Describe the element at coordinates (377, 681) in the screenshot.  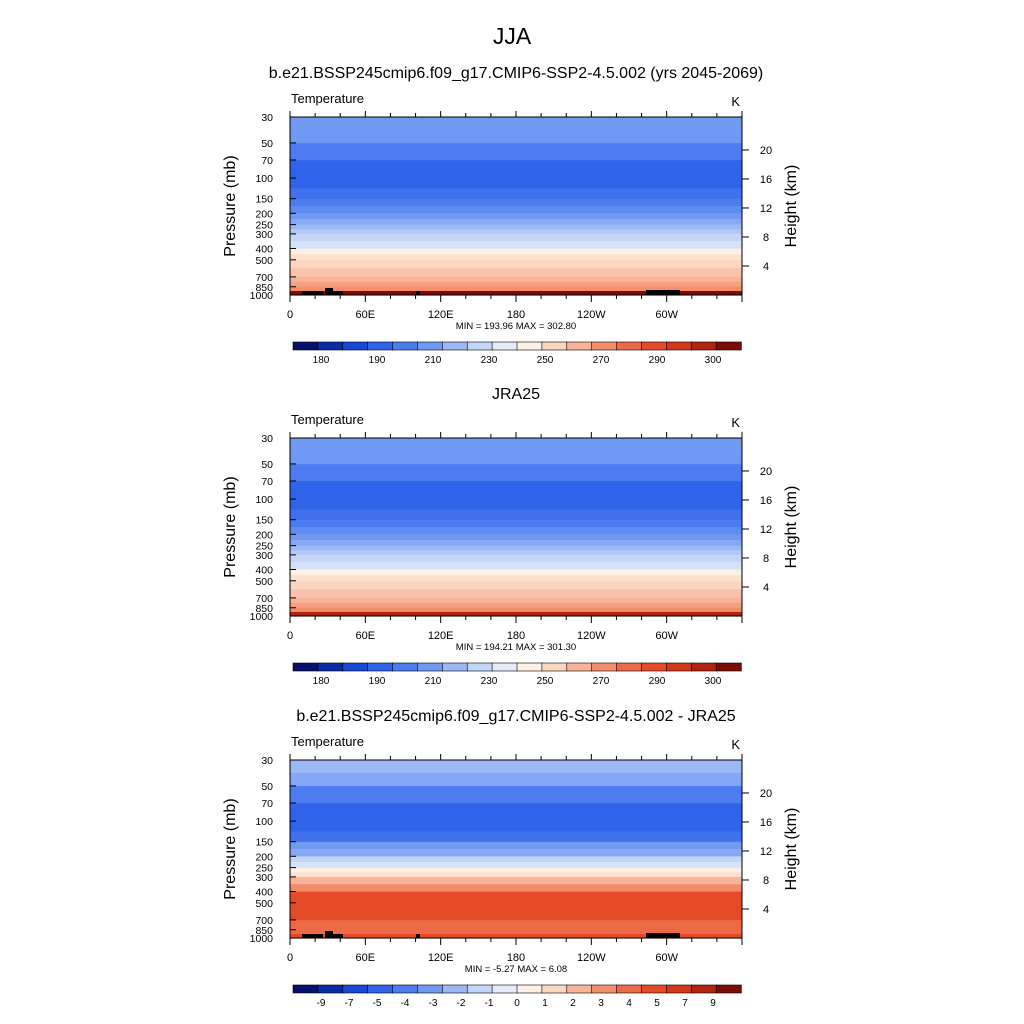
I see `colorbar-label: 190` at that location.